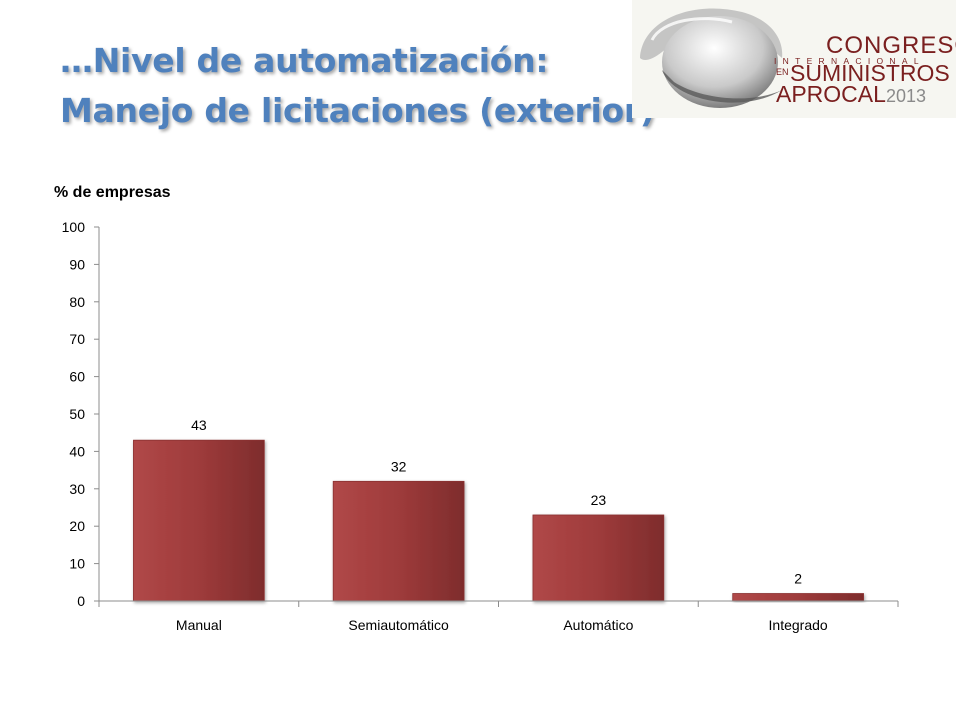 The height and width of the screenshot is (720, 960). I want to click on y-tick-label: 90, so click(77, 264).